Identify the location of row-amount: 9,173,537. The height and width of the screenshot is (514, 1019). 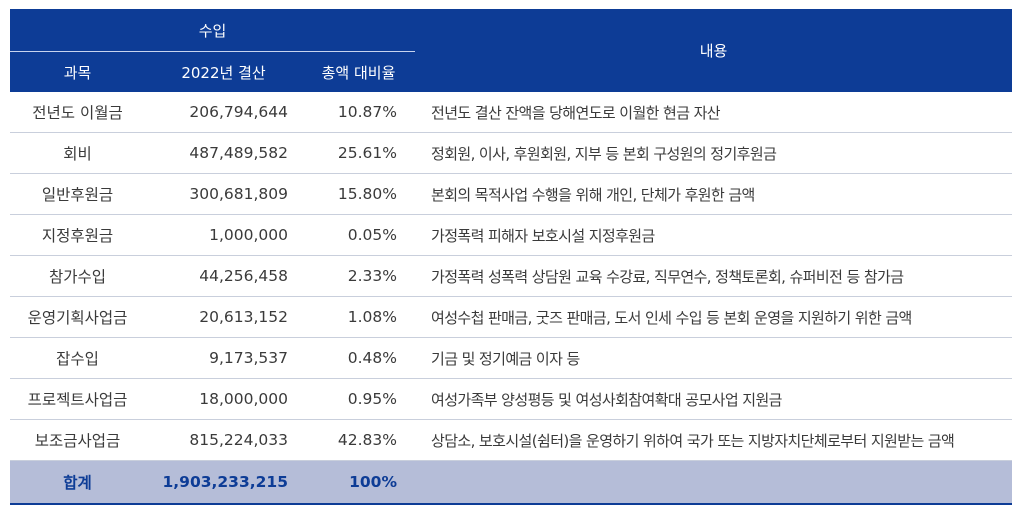
(223, 358).